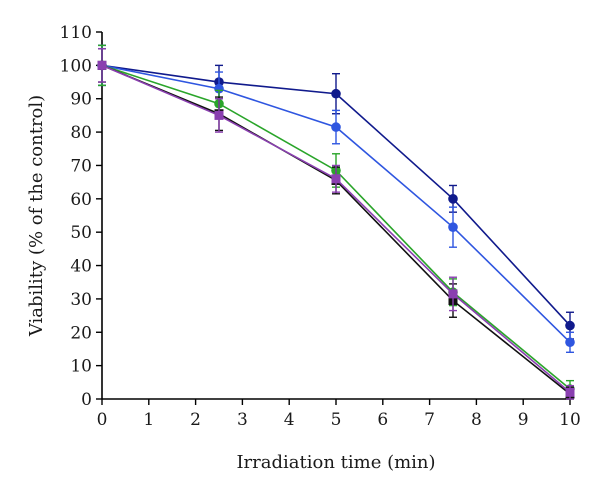 The height and width of the screenshot is (494, 600). What do you see at coordinates (36, 216) in the screenshot?
I see `y-axis-title: Viability (% of the control)` at bounding box center [36, 216].